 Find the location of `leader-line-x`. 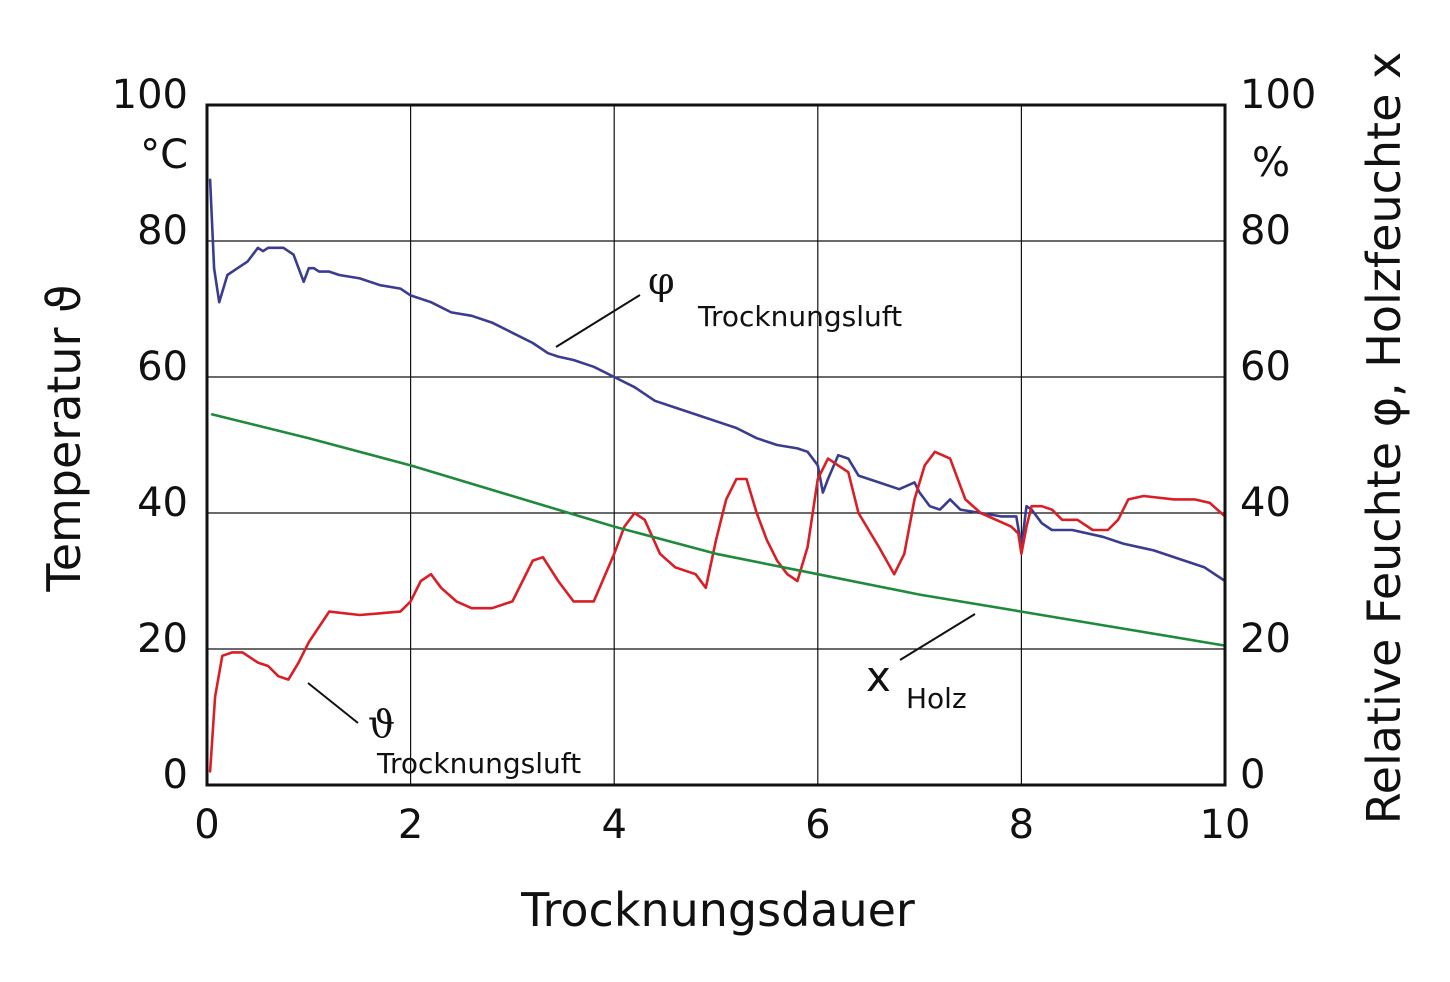

leader-line-x is located at coordinates (937, 637).